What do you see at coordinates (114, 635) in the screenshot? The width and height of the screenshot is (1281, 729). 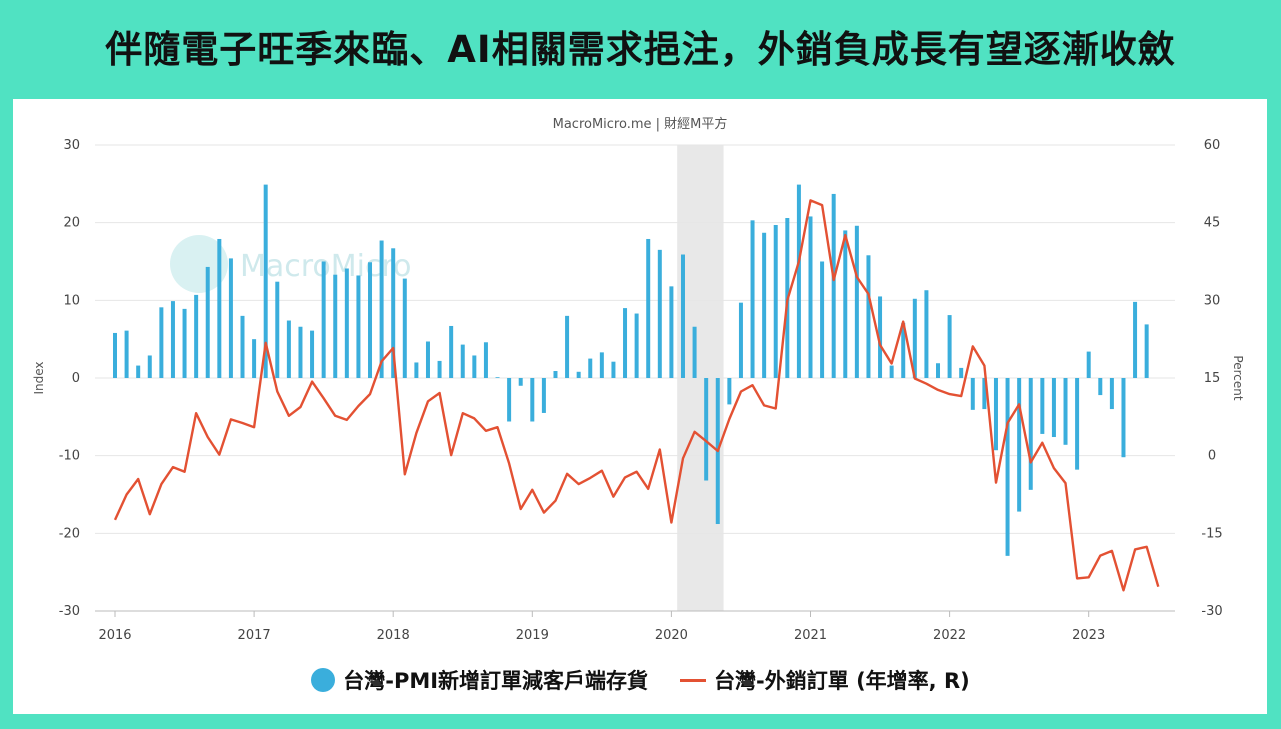 I see `x-tick-label: 2016` at bounding box center [114, 635].